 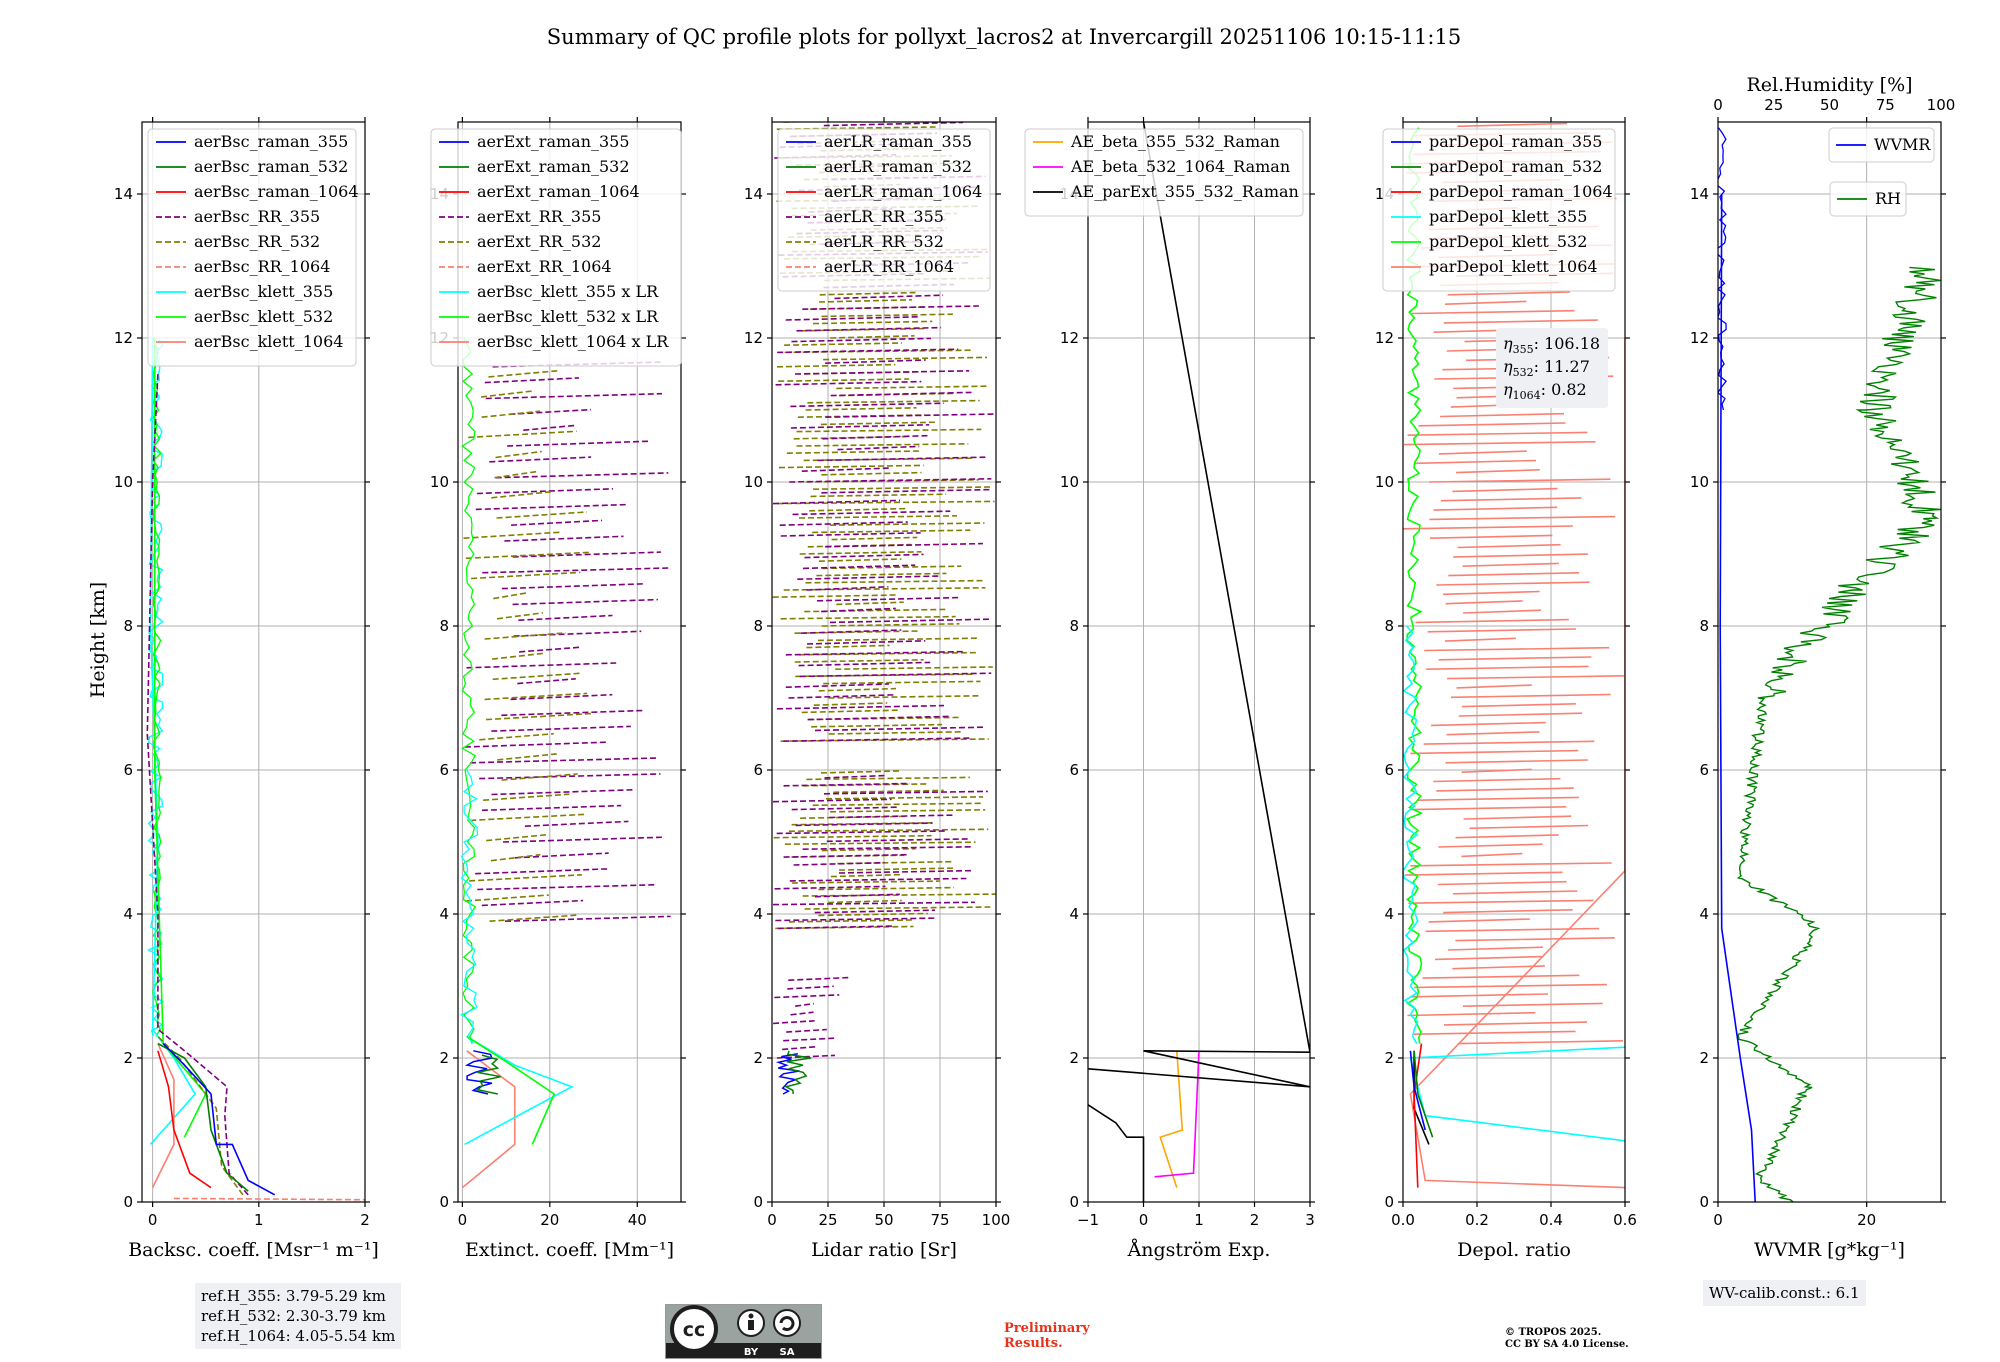 What do you see at coordinates (884, 1250) in the screenshot?
I see `x-axis-label: Lidar ratio [Sr]` at bounding box center [884, 1250].